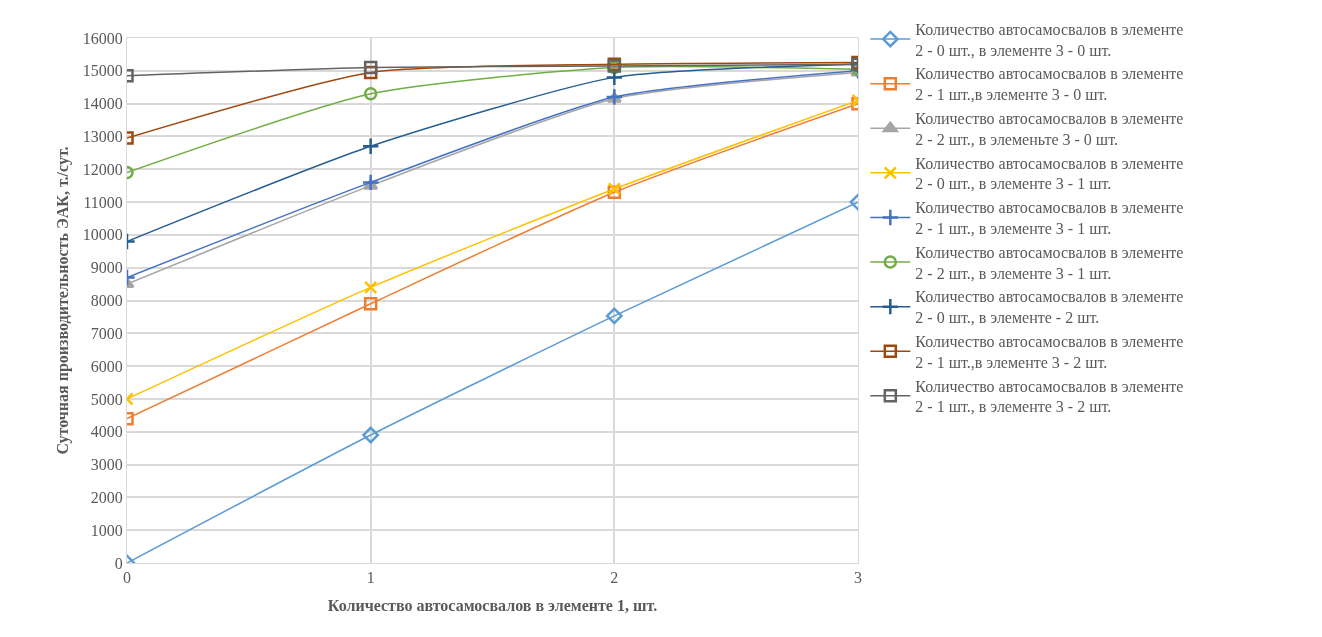 Image resolution: width=1322 pixels, height=637 pixels. What do you see at coordinates (1049, 262) in the screenshot?
I see `legend-label: Количество автосамосвалов в элементе 2 - 2 шт., в элементе 3 - 1 шт.` at bounding box center [1049, 262].